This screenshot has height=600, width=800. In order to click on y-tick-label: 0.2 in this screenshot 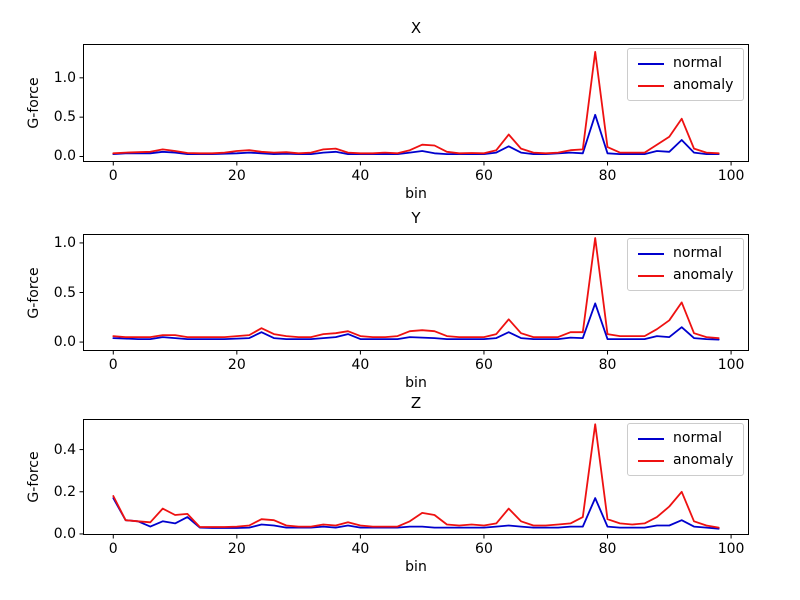, I will do `click(64, 491)`.